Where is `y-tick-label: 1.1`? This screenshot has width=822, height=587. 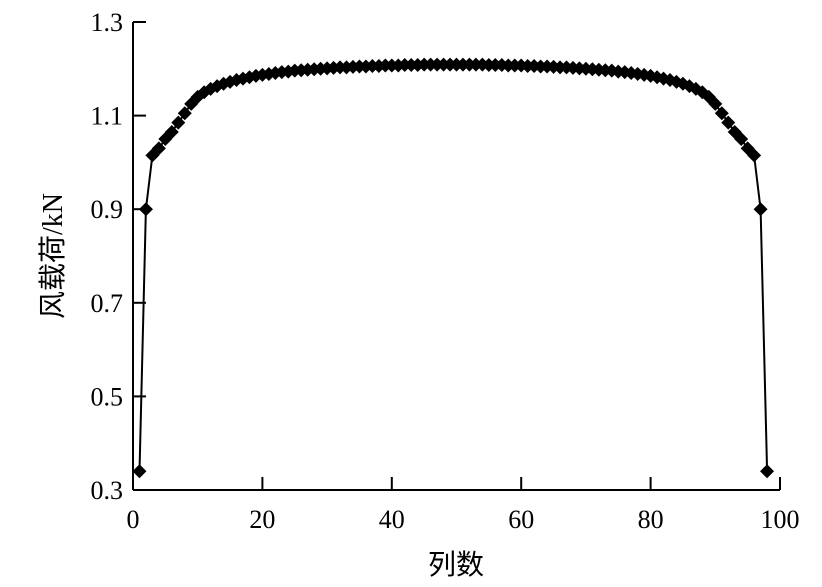 y-tick-label: 1.1 is located at coordinates (107, 116).